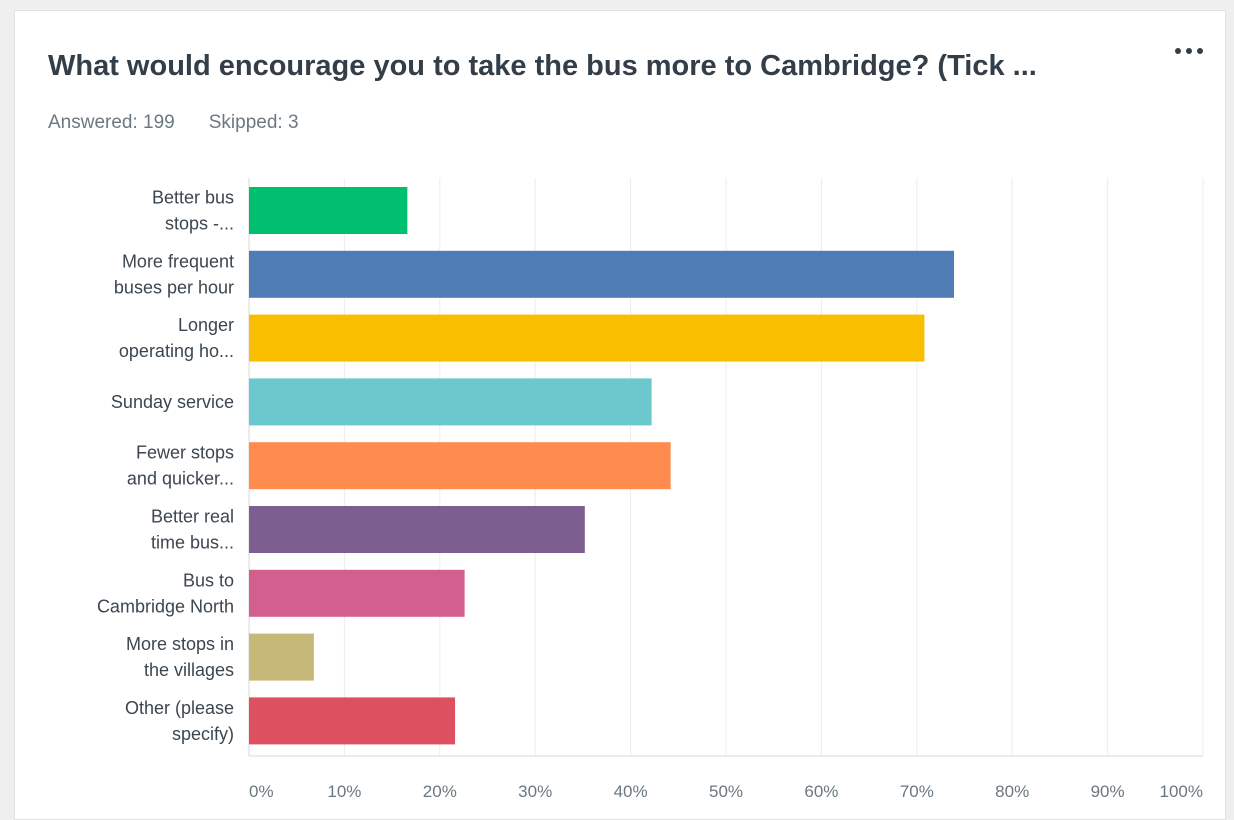  I want to click on category-label: Bus to, so click(208, 580).